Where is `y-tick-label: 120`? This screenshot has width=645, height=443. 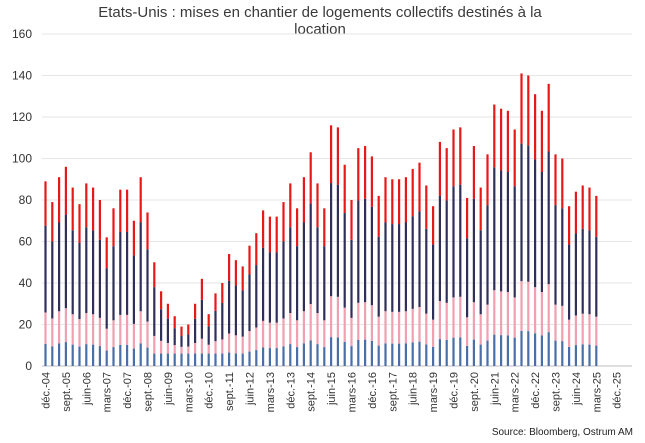 y-tick-label: 120 is located at coordinates (22, 117).